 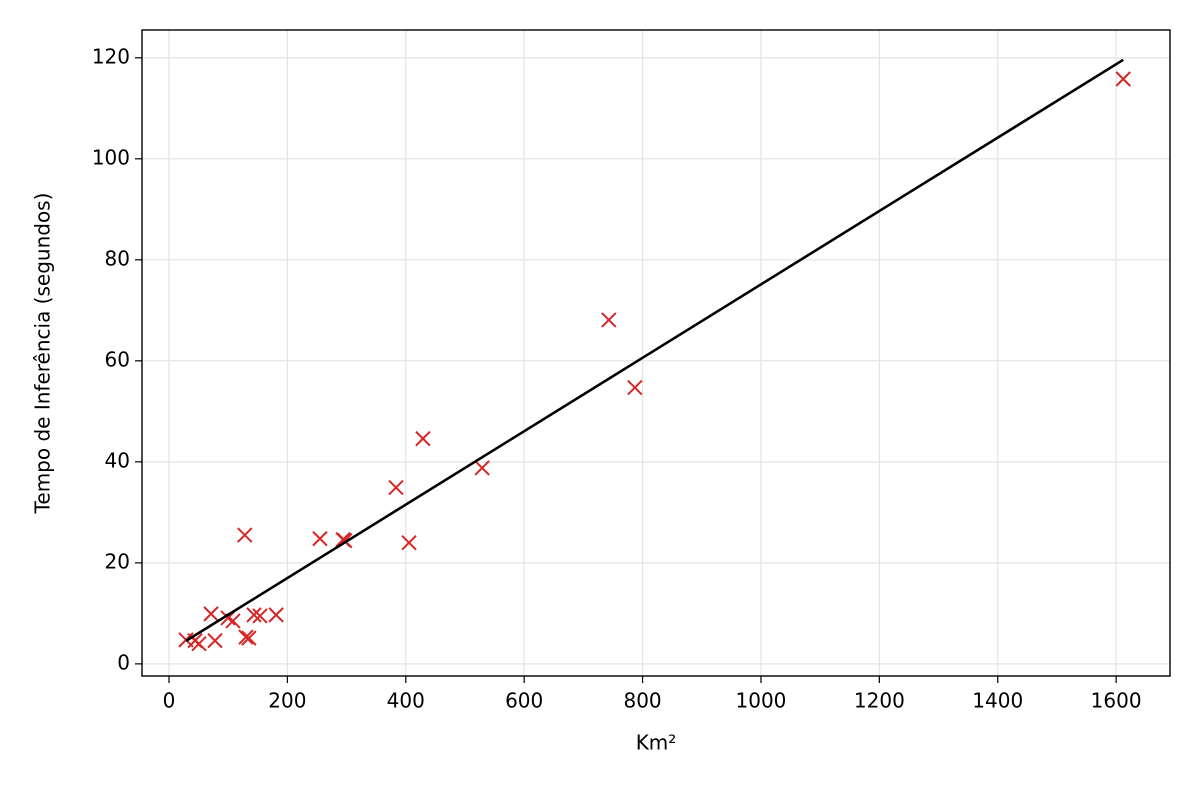 I want to click on y-axis-label: Tempo de Inferência (segundos), so click(x=43, y=354).